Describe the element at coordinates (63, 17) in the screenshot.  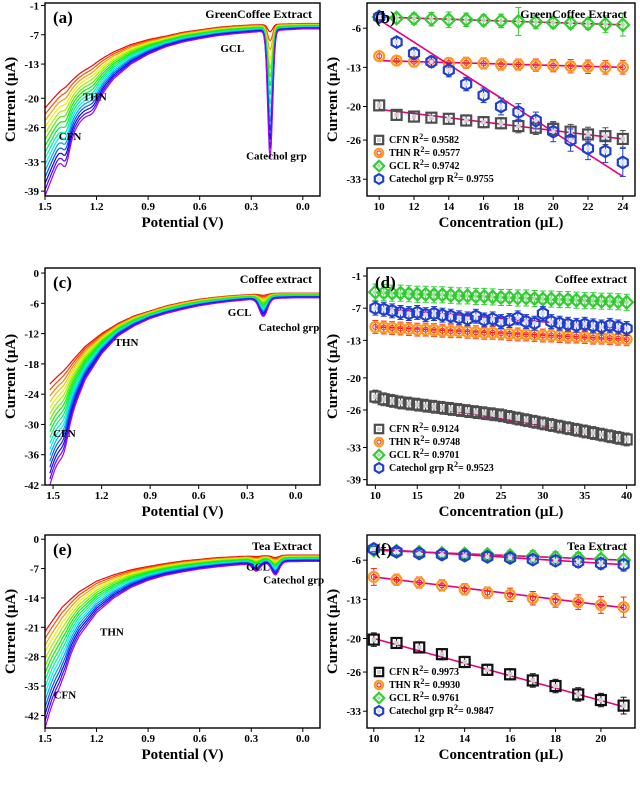
I see `panel-label: (a)` at that location.